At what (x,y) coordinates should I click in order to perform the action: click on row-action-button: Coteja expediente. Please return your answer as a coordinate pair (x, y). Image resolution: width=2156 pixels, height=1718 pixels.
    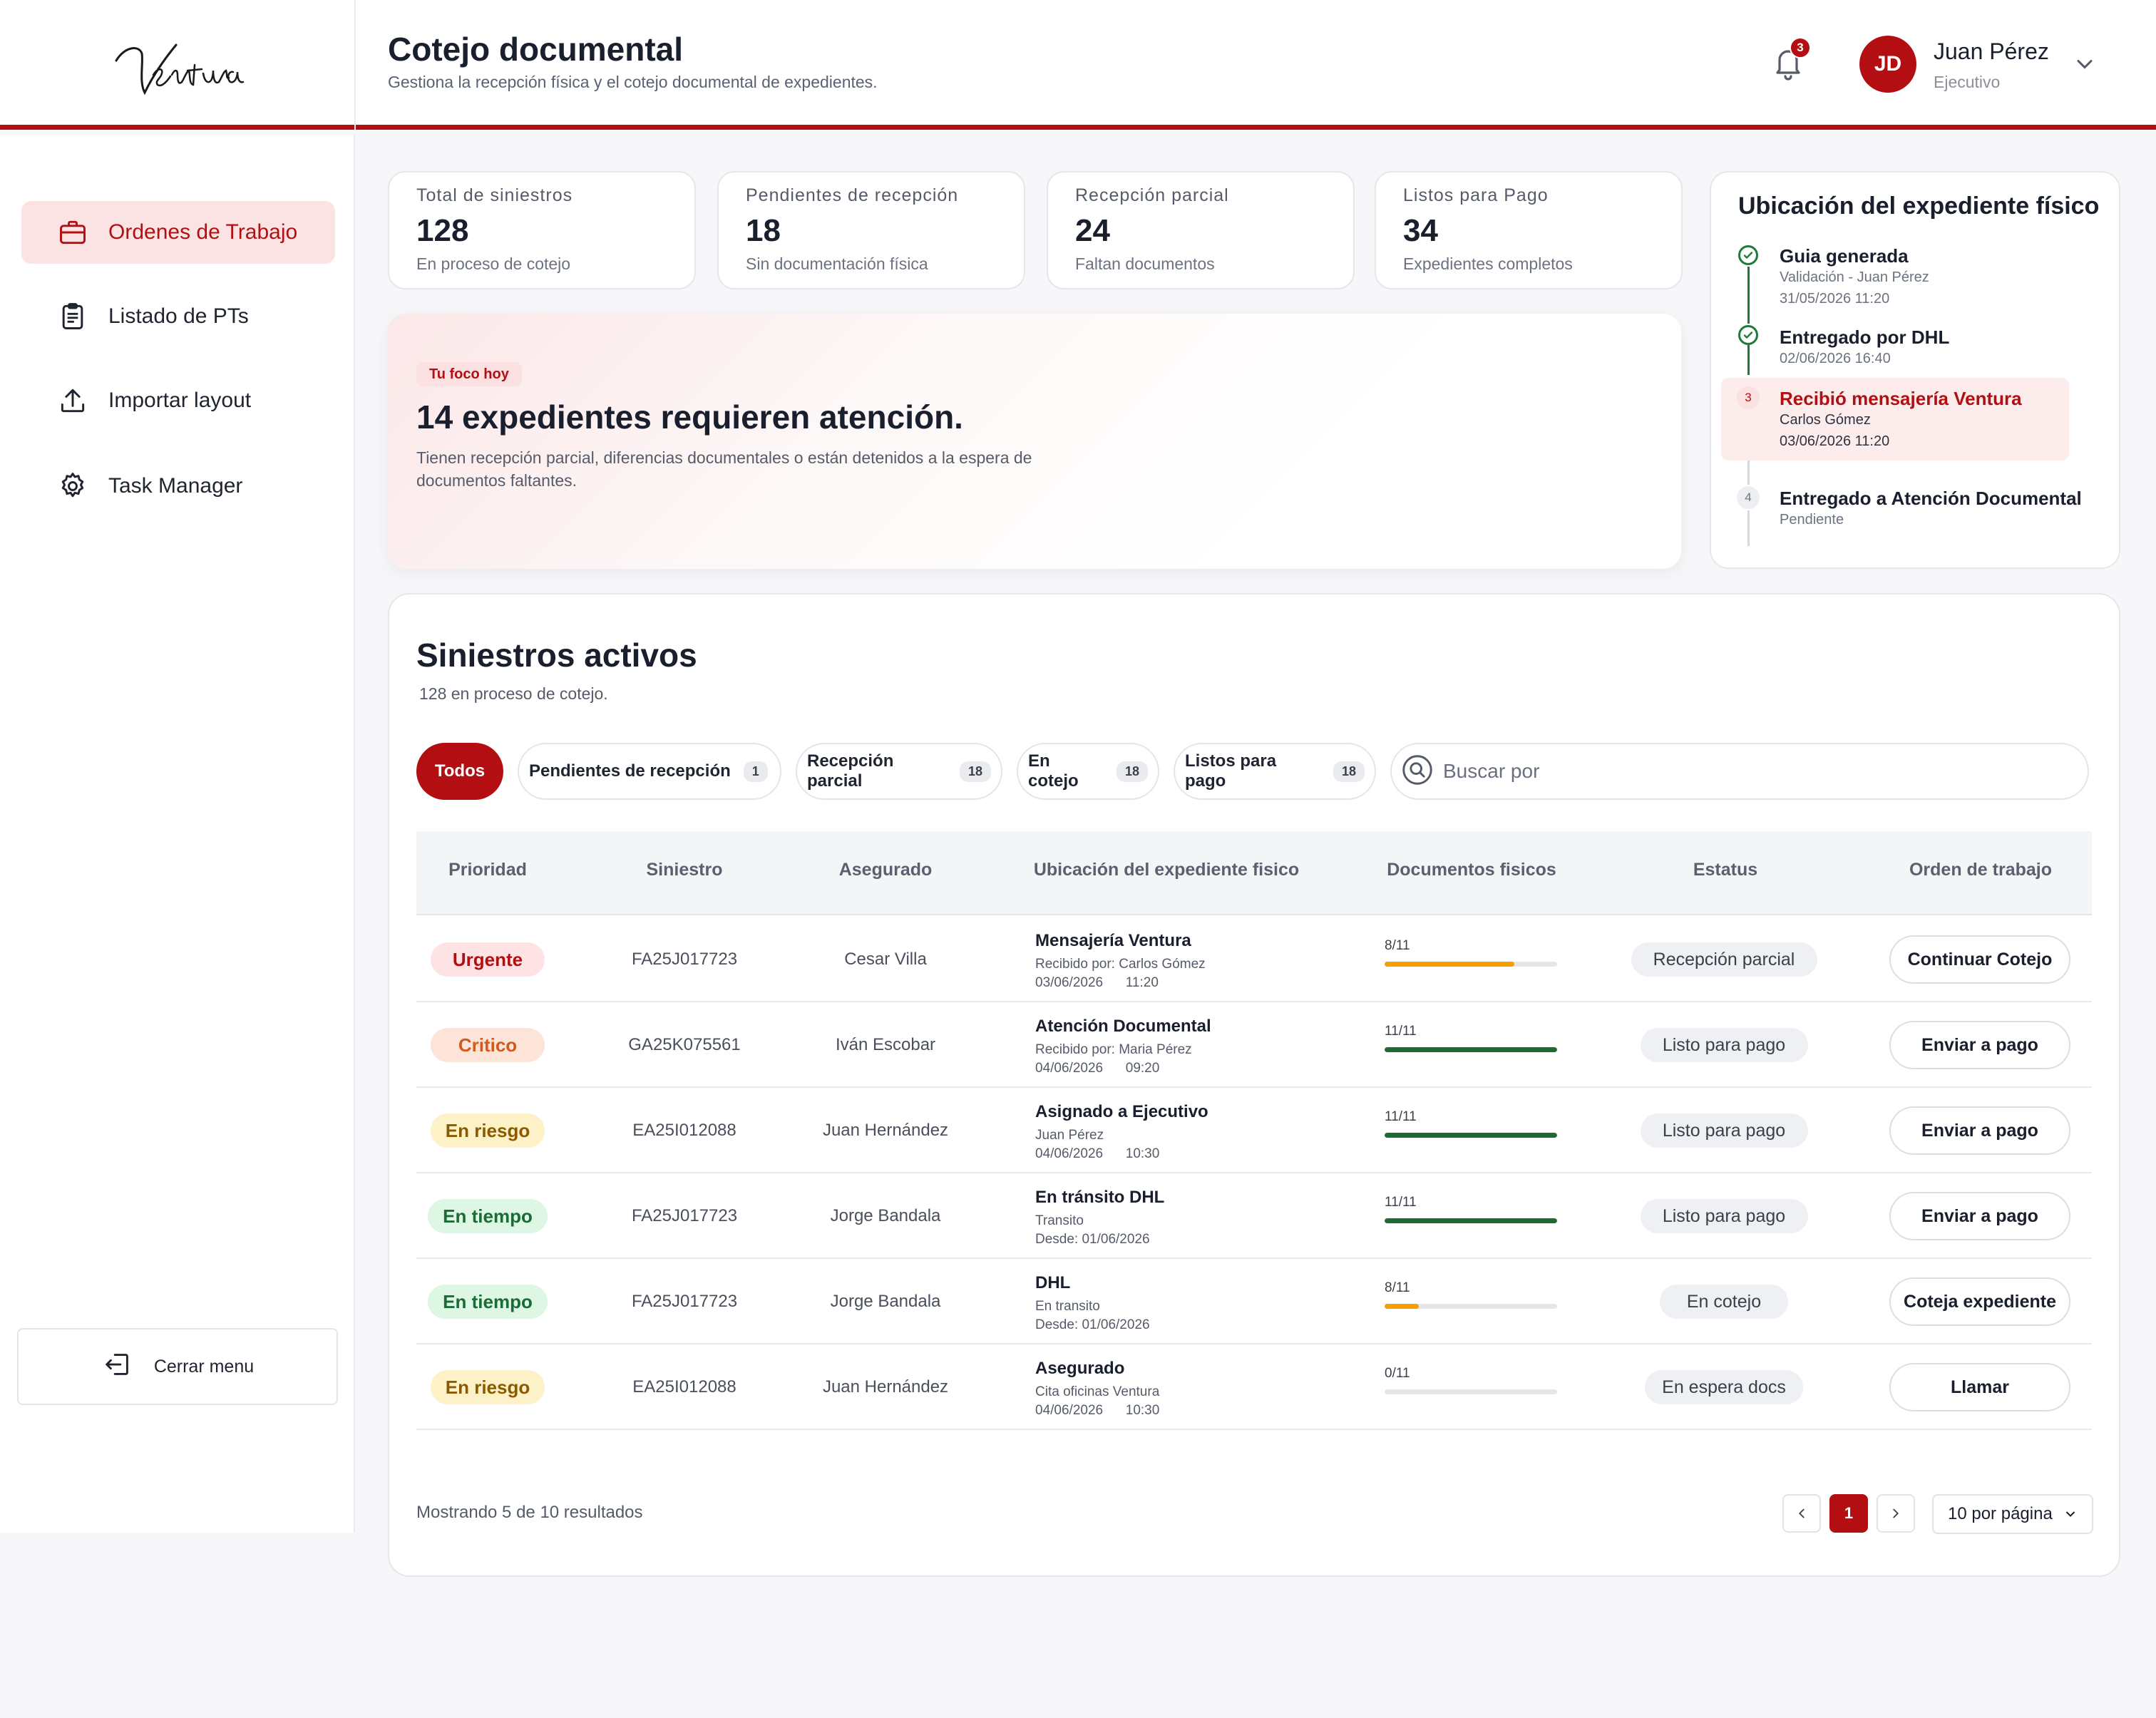
    Looking at the image, I should click on (1979, 1301).